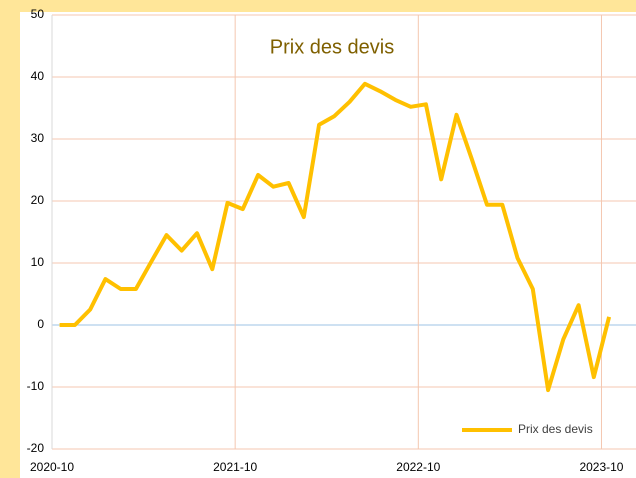 Image resolution: width=636 pixels, height=478 pixels. Describe the element at coordinates (601, 467) in the screenshot. I see `x-tick-label: 2023-10` at that location.